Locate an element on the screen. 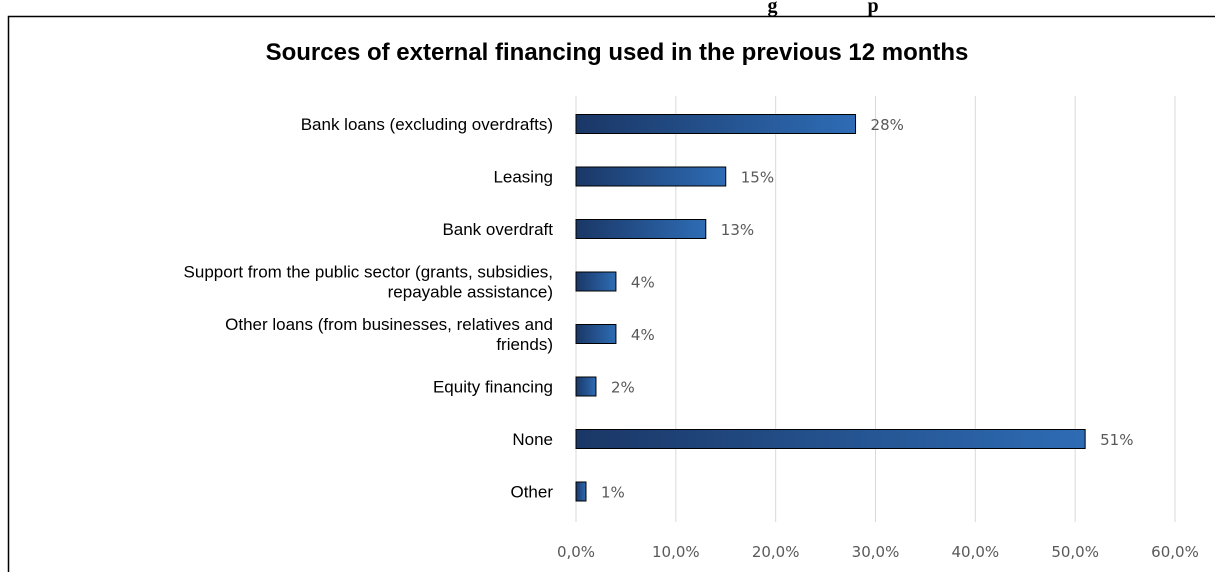 The width and height of the screenshot is (1215, 577). category-label-line: Other is located at coordinates (531, 492).